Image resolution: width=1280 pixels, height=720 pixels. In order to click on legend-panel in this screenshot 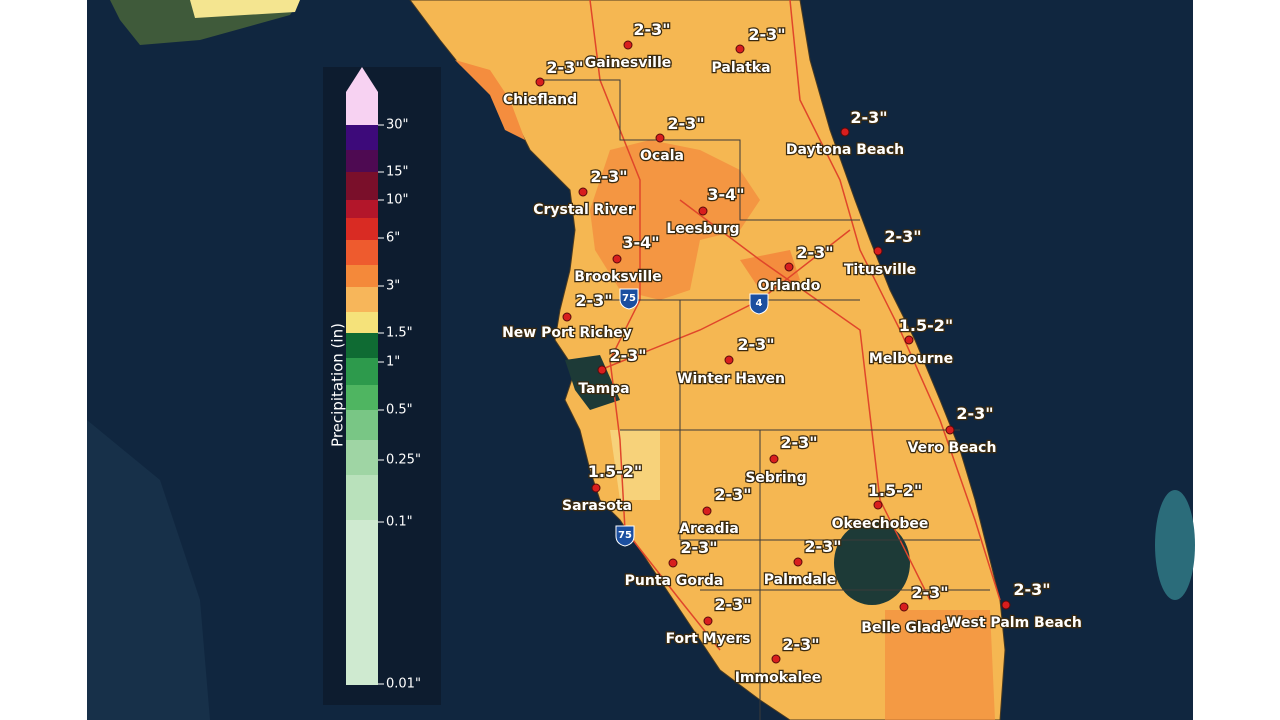, I will do `click(382, 386)`.